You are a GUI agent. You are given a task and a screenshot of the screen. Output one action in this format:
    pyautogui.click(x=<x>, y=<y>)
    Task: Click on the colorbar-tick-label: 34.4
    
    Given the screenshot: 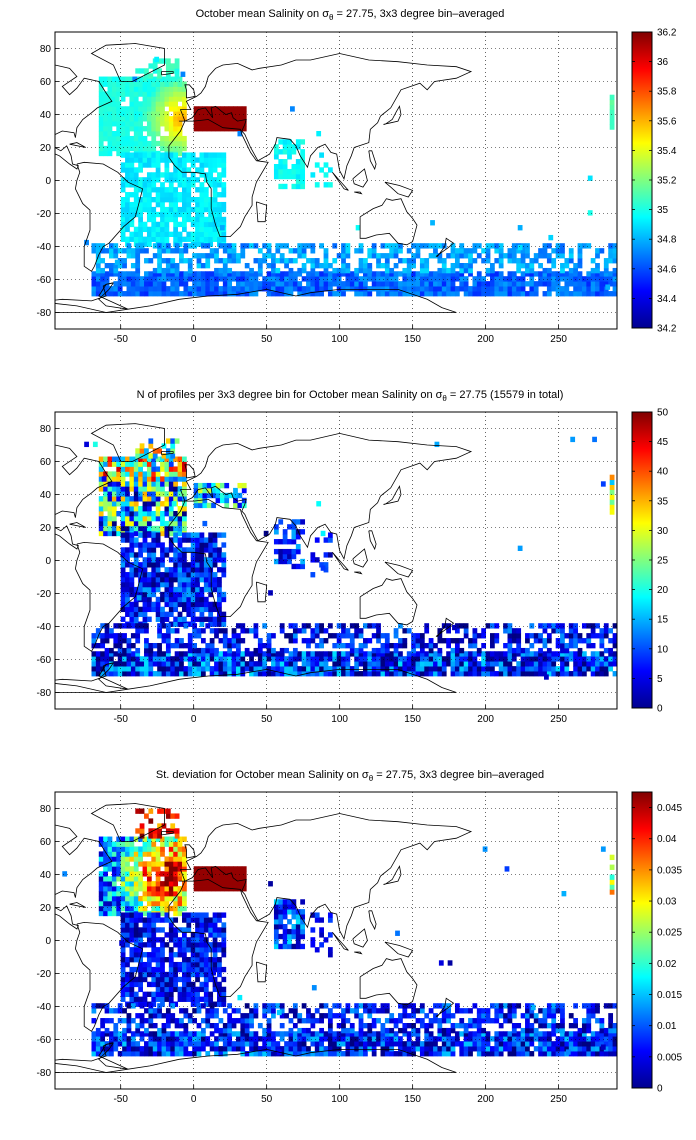 What is the action you would take?
    pyautogui.click(x=667, y=299)
    